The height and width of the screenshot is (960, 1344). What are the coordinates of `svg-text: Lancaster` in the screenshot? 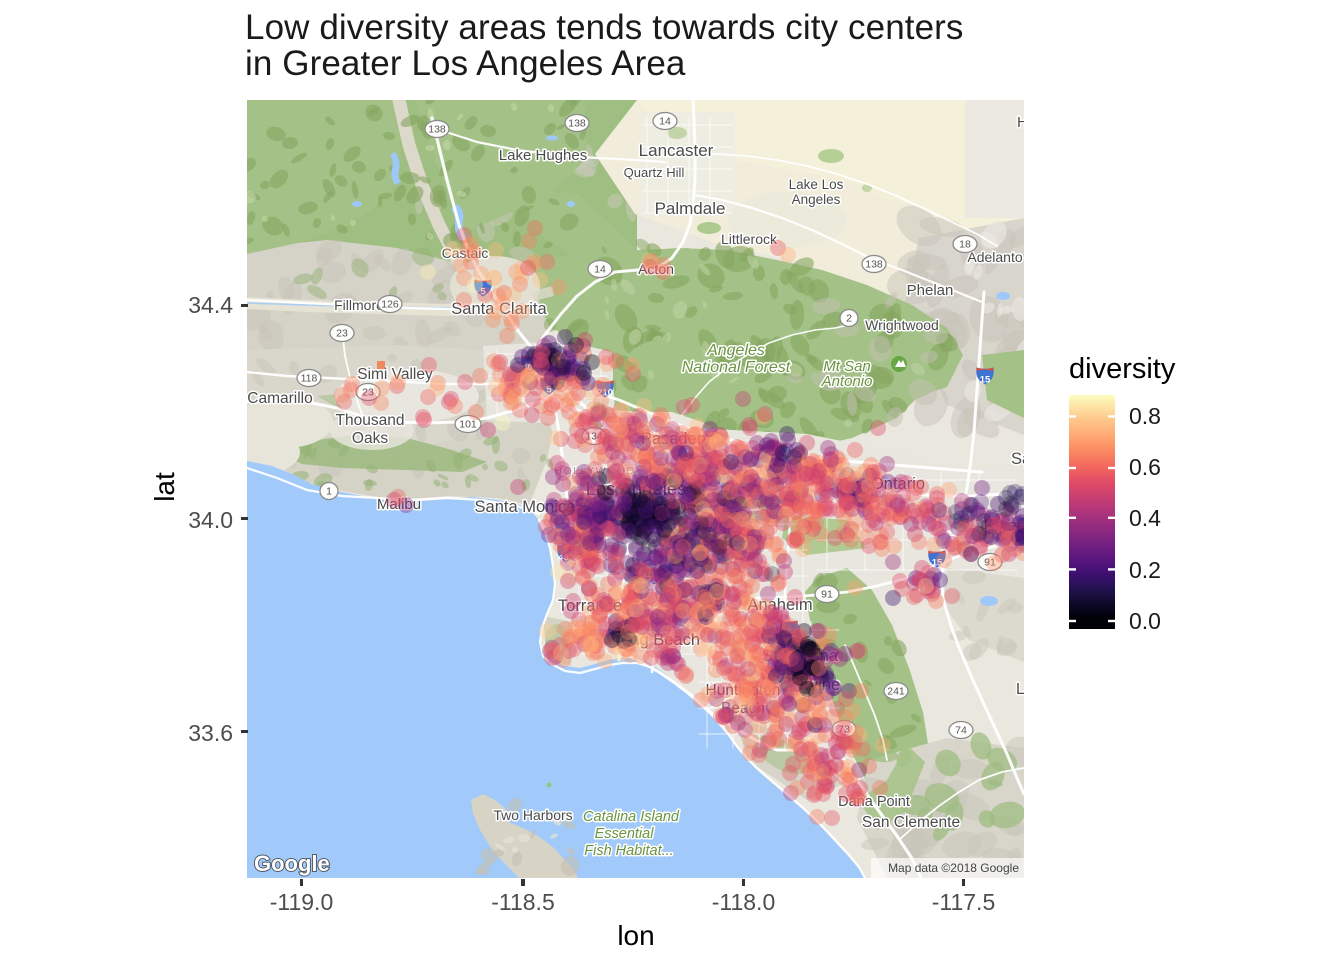 It's located at (676, 150).